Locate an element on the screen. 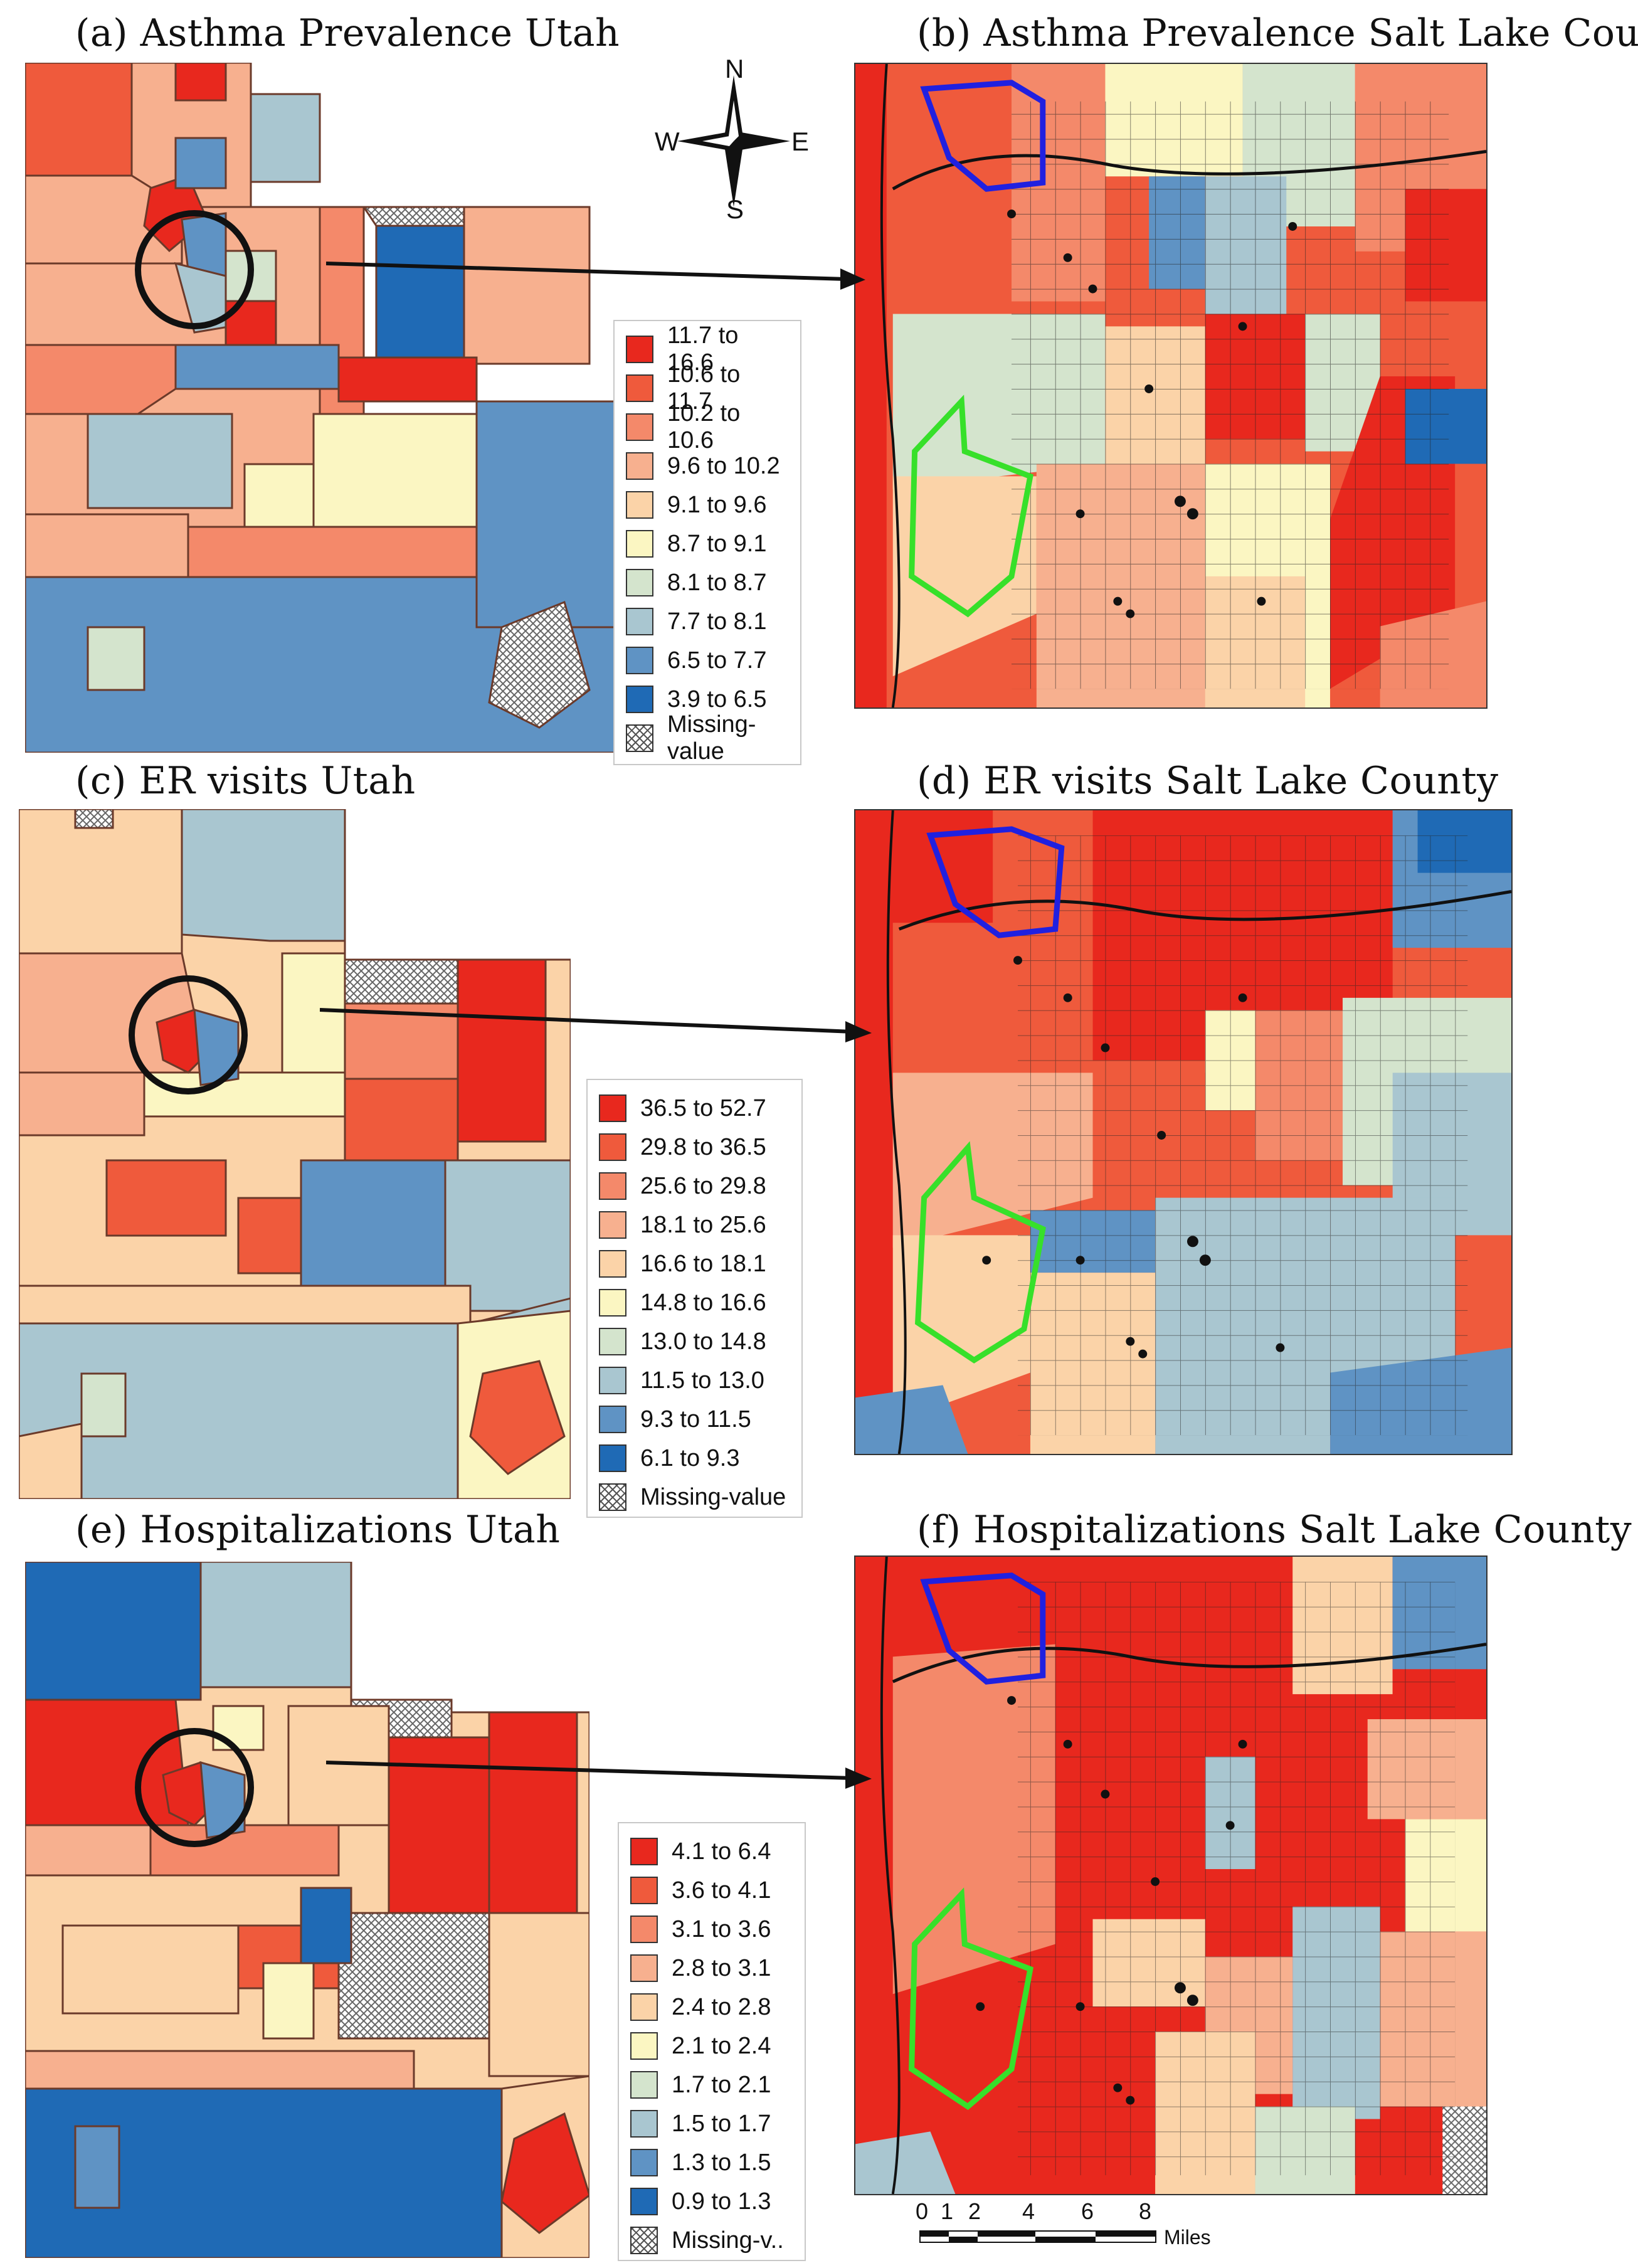 Image resolution: width=1638 pixels, height=2268 pixels. compass-star-icon is located at coordinates (734, 141).